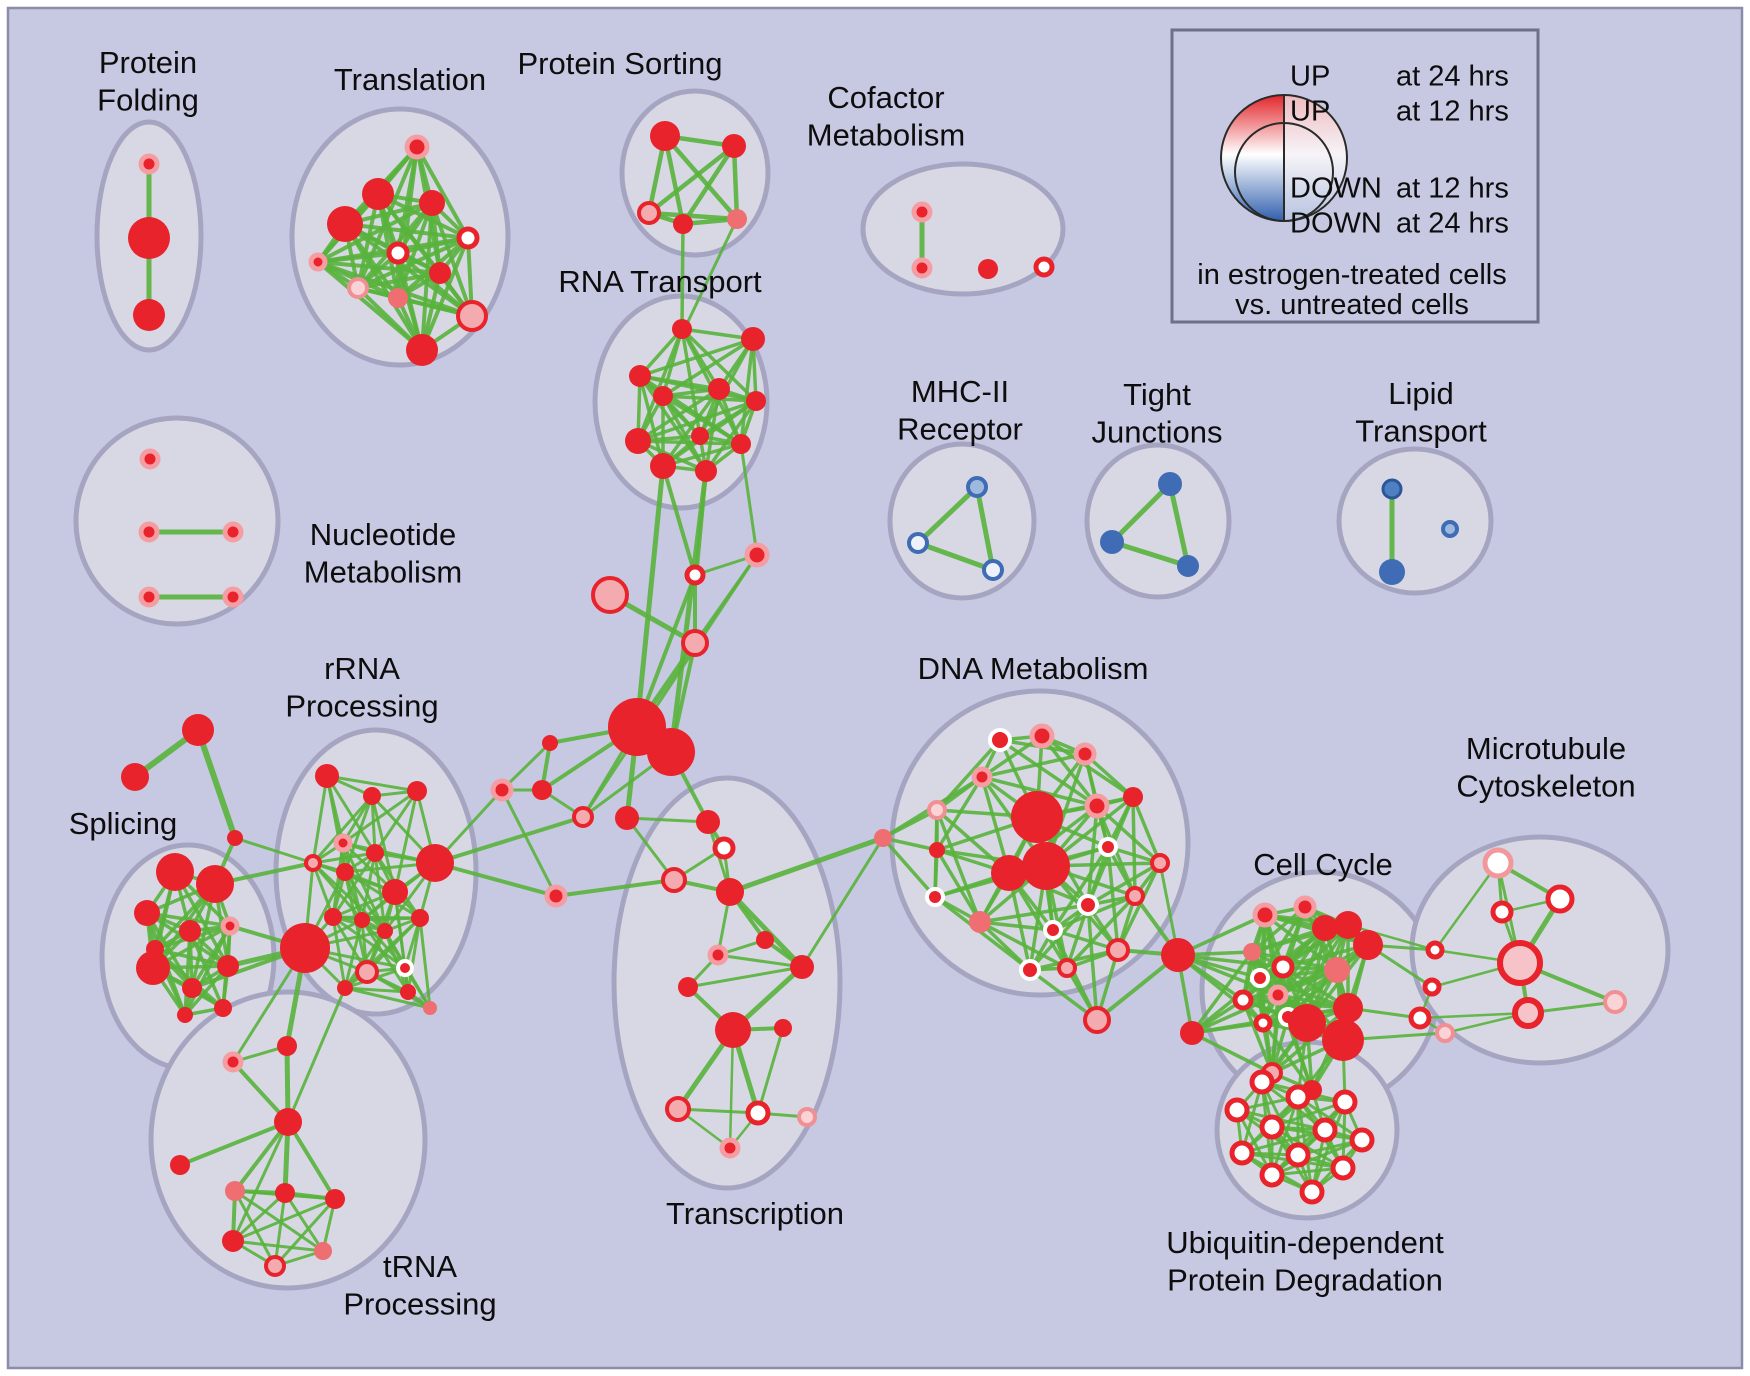 The width and height of the screenshot is (1750, 1376). I want to click on legend-time-3: at 24 hrs, so click(1452, 224).